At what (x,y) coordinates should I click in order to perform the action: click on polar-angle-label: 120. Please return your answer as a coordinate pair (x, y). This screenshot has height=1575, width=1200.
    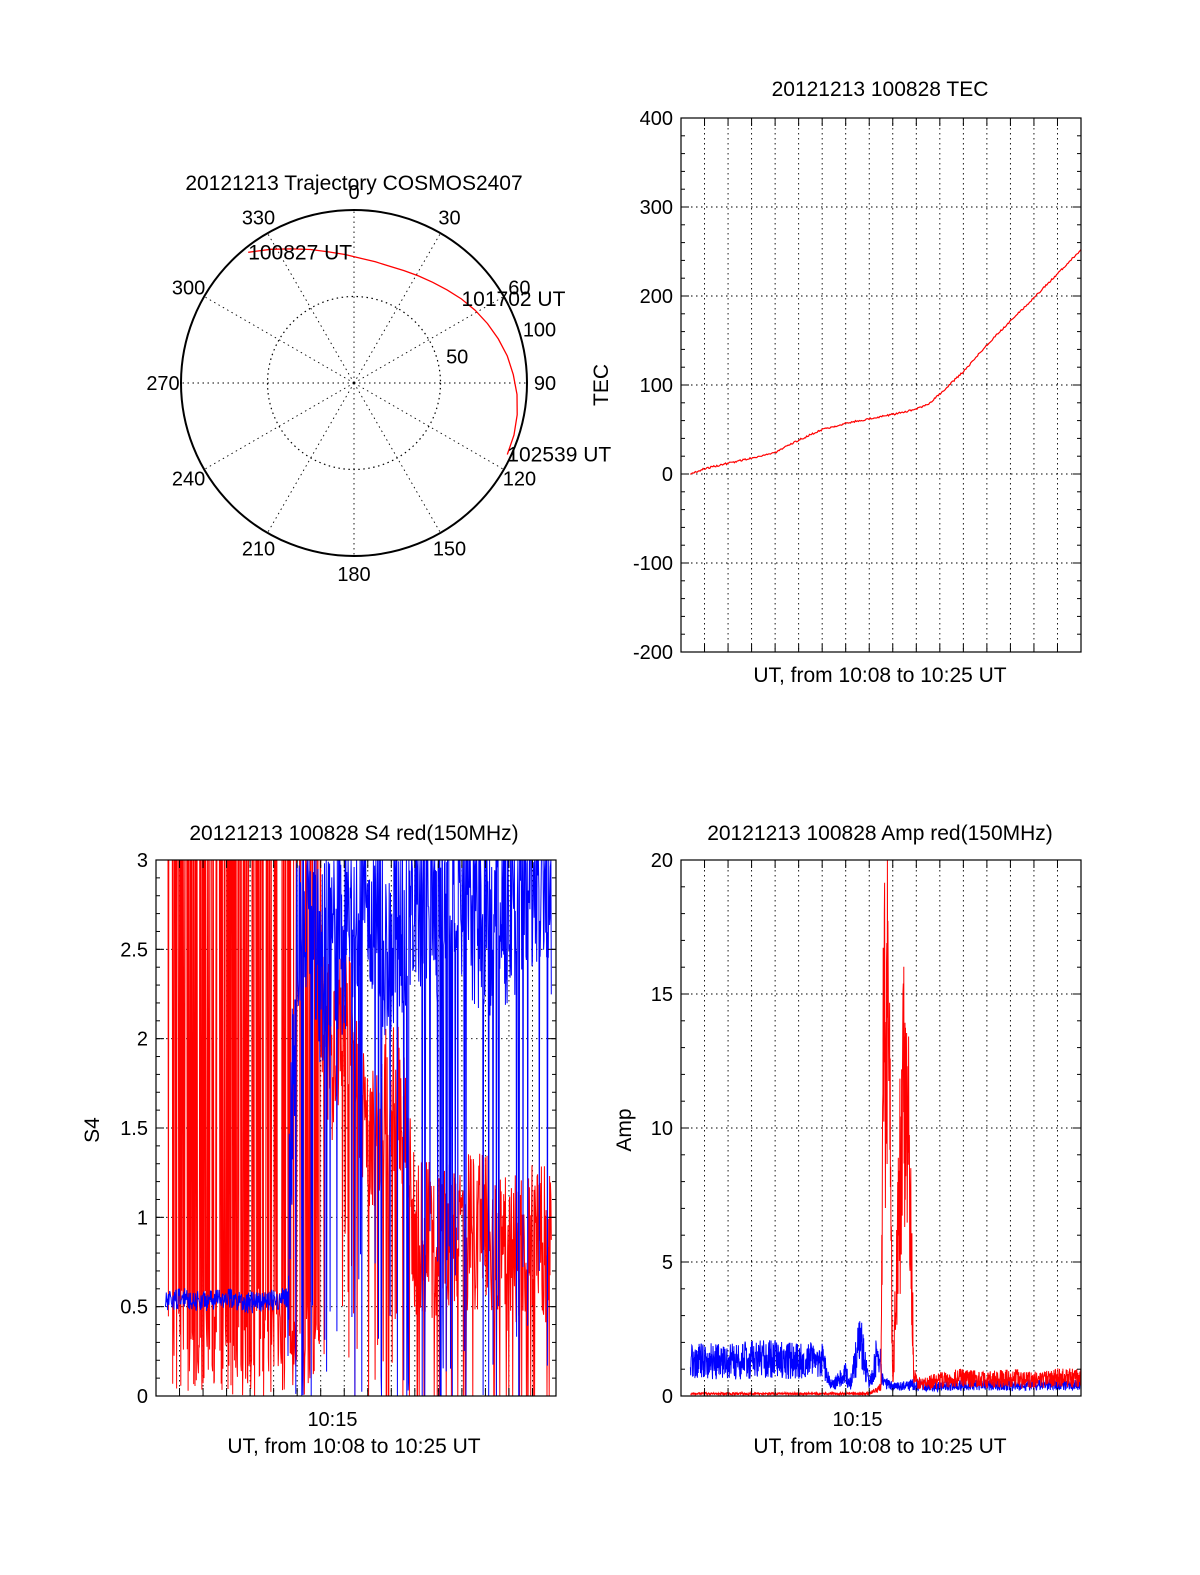
    Looking at the image, I should click on (519, 480).